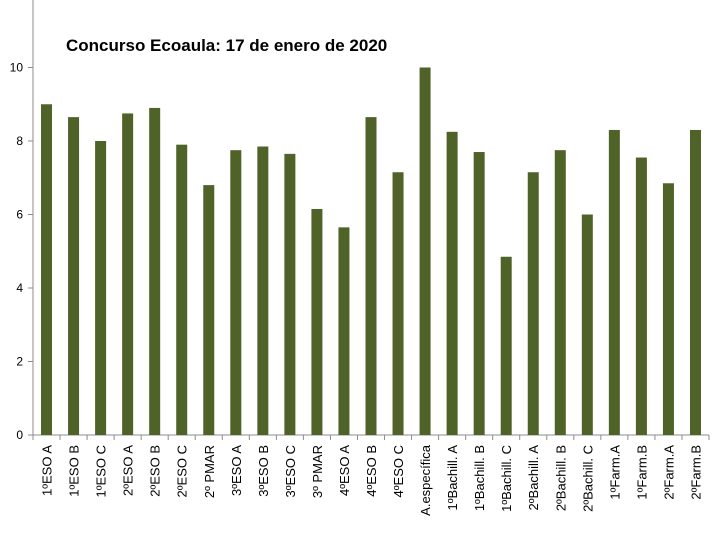 The image size is (720, 540). I want to click on category-label: 2ºESO B, so click(155, 471).